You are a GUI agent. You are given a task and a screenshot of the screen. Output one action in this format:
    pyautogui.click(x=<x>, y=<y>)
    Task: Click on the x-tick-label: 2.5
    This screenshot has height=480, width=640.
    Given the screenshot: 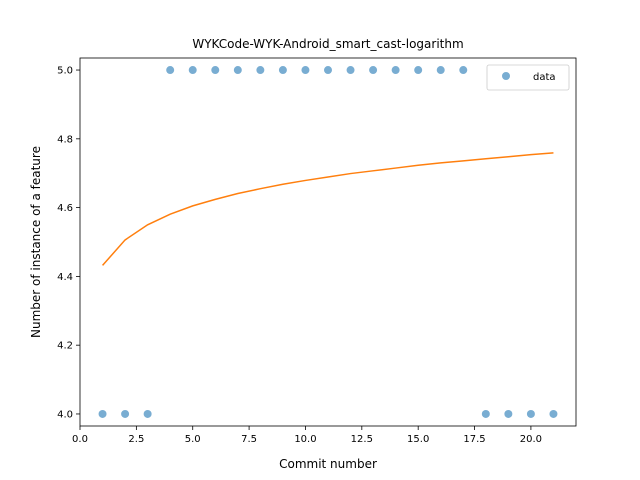 What is the action you would take?
    pyautogui.click(x=136, y=439)
    